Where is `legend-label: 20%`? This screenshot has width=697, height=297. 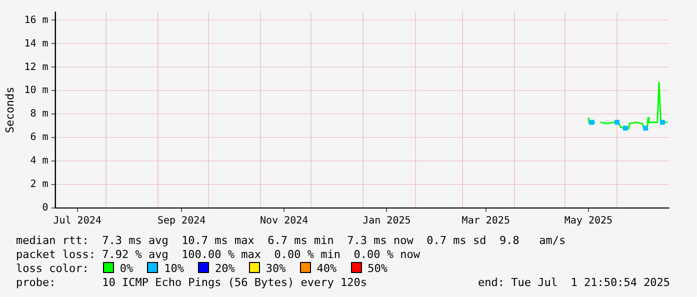 legend-label: 20% is located at coordinates (224, 268).